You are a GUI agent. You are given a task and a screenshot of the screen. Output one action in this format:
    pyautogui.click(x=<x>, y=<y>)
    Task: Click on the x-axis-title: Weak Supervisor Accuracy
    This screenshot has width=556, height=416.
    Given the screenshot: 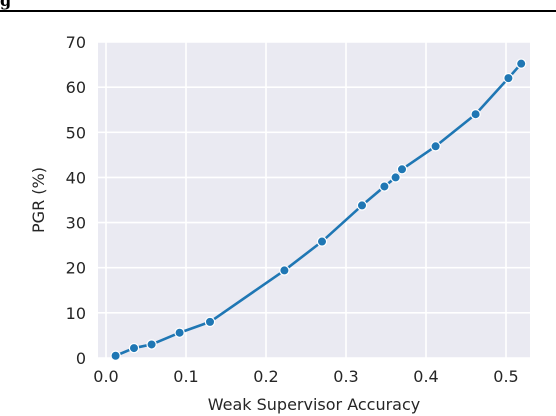 What is the action you would take?
    pyautogui.click(x=314, y=404)
    